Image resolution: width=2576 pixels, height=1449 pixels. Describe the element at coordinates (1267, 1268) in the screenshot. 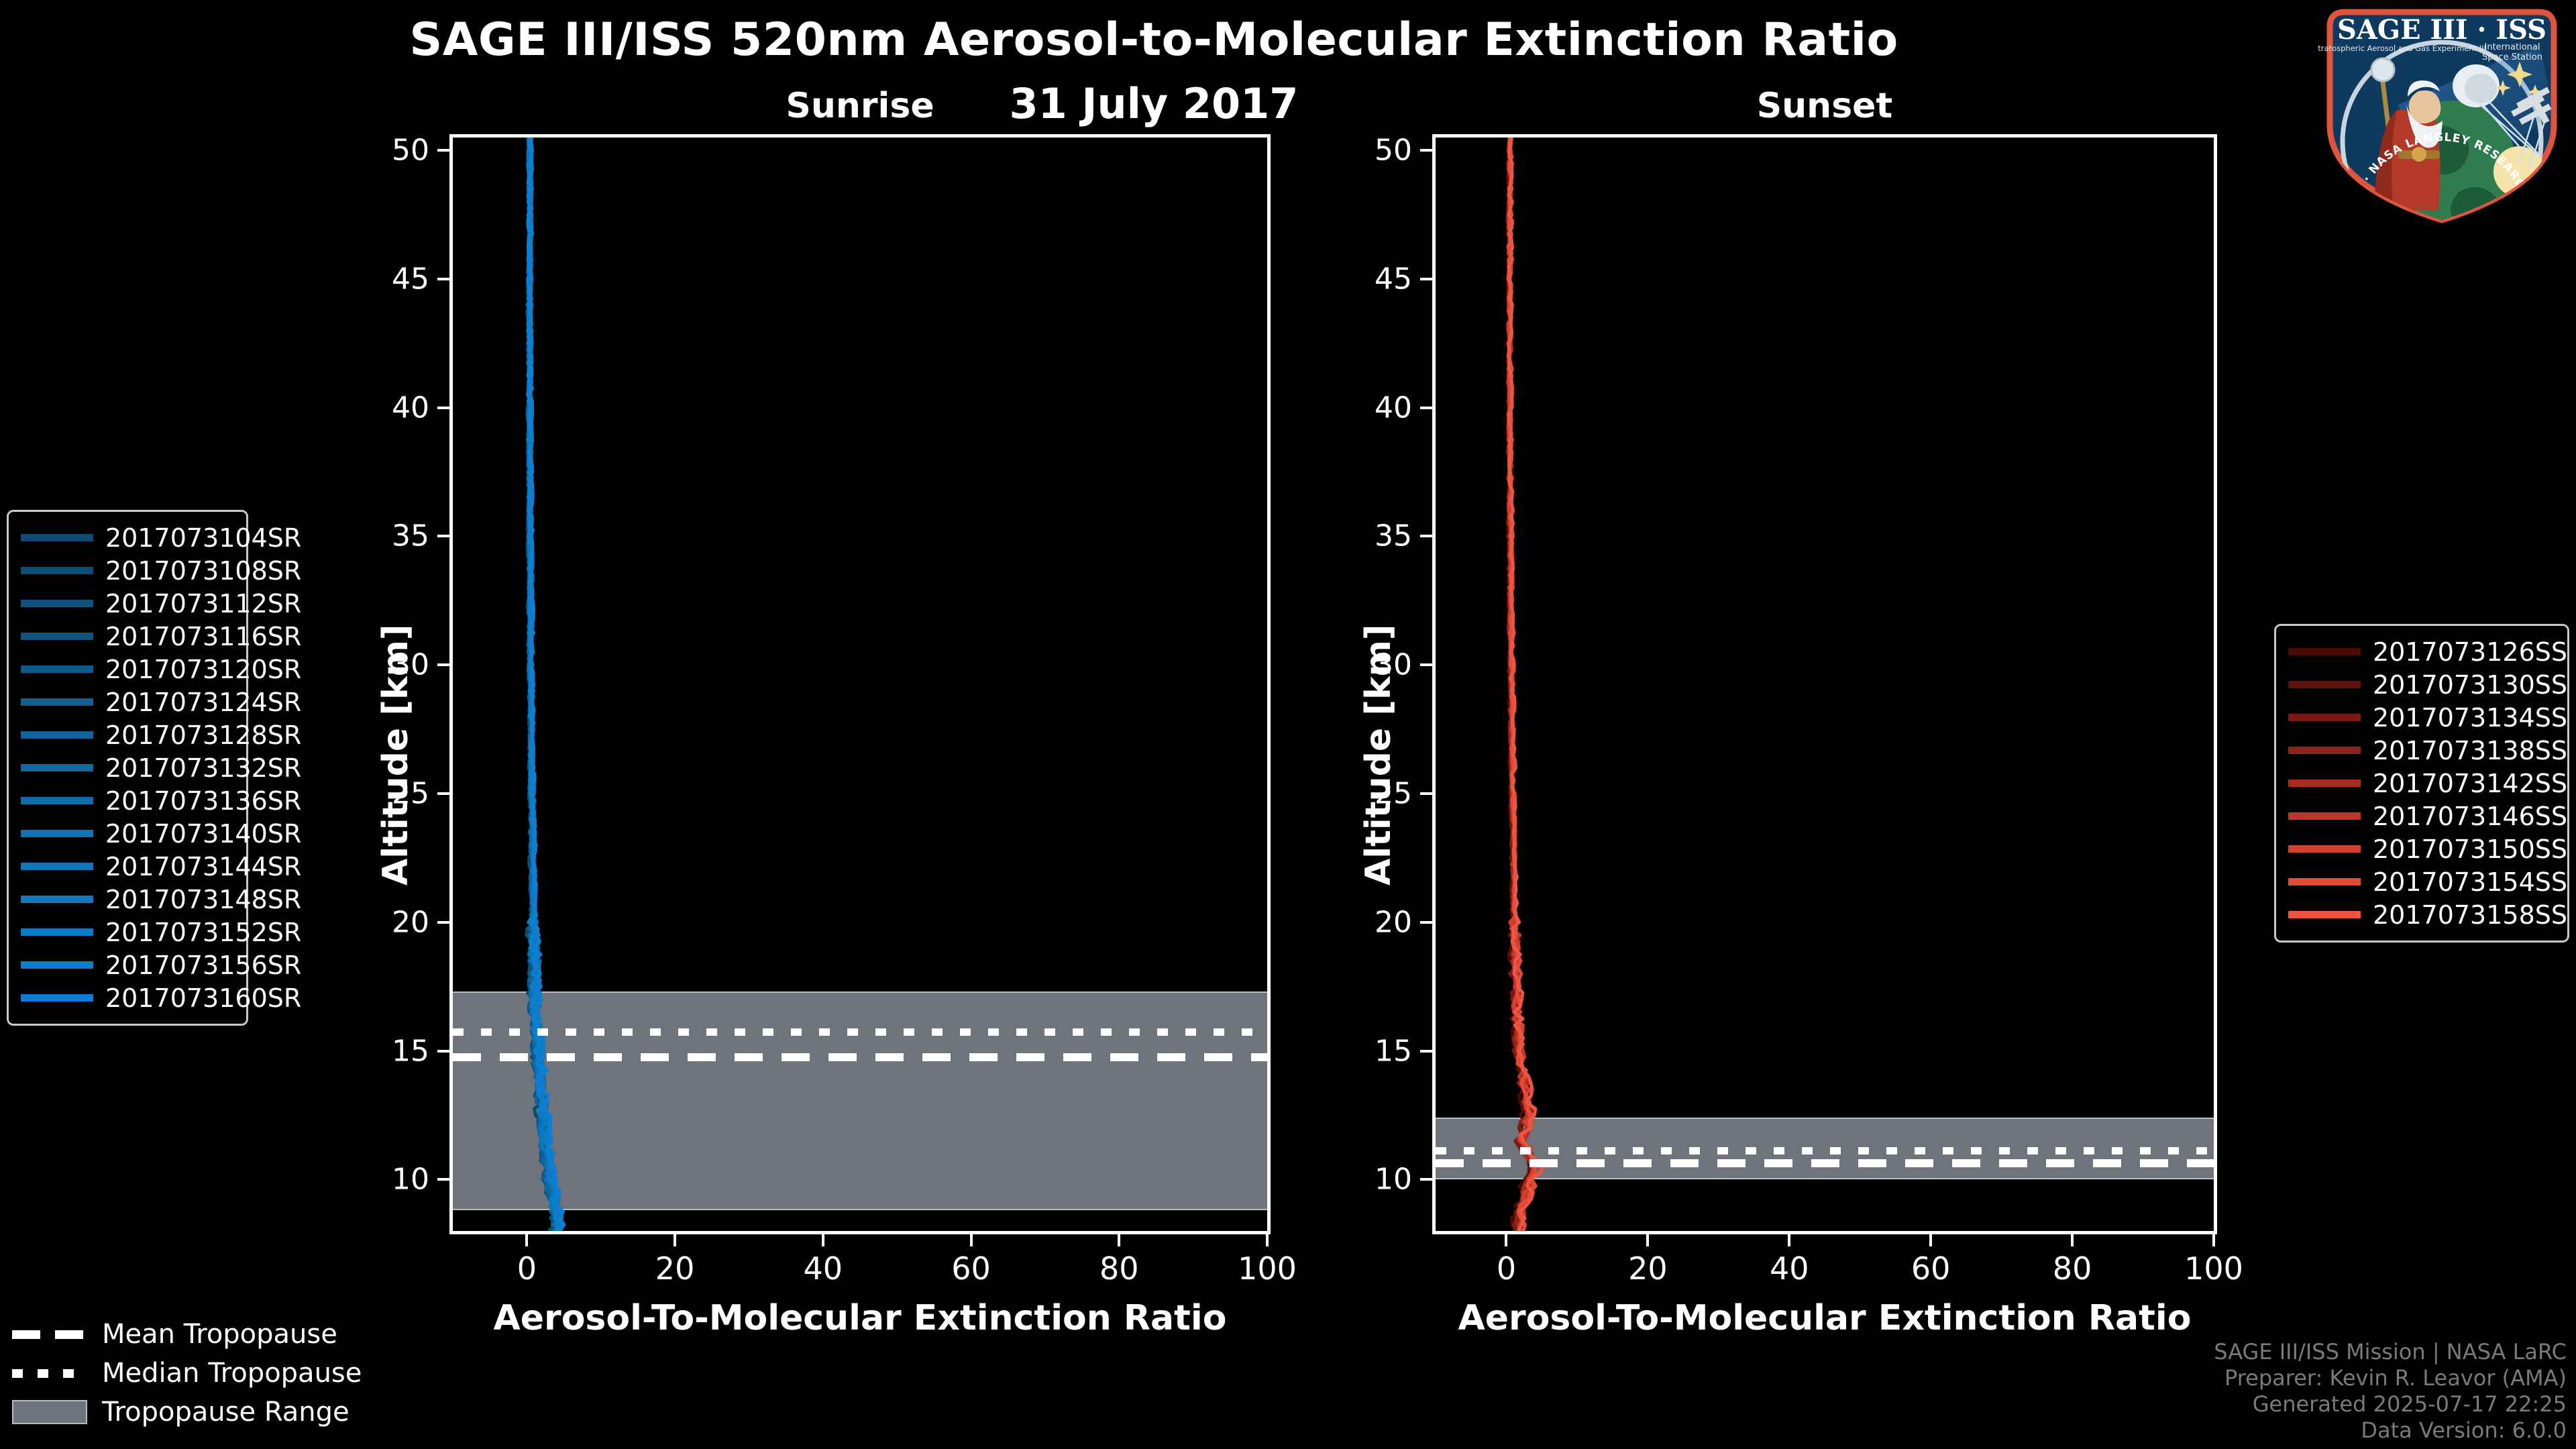

I see `x-axis-tick-label: 100` at that location.